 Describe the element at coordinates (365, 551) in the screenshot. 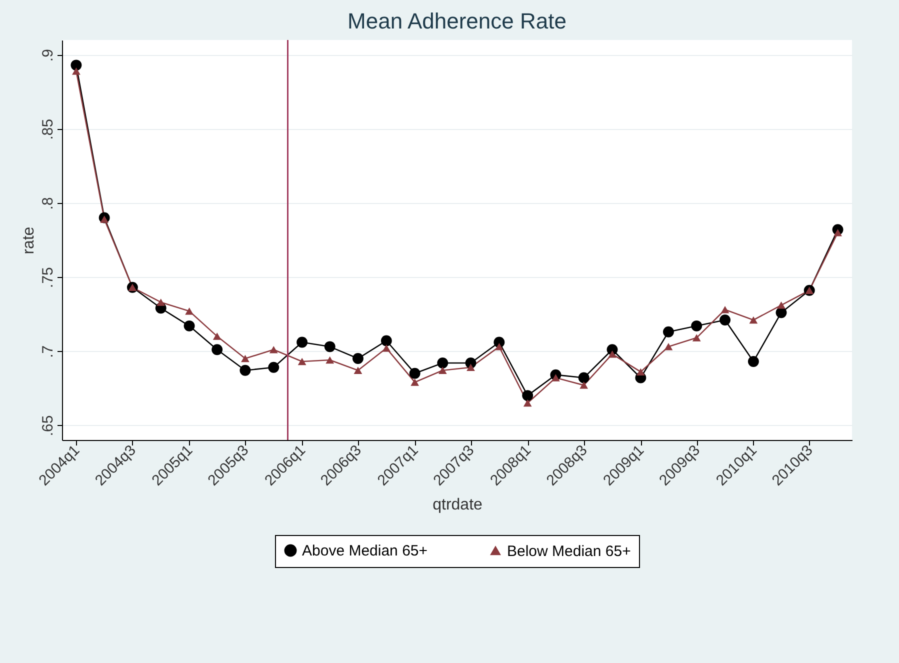

I see `legend-label: Above Median 65+` at that location.